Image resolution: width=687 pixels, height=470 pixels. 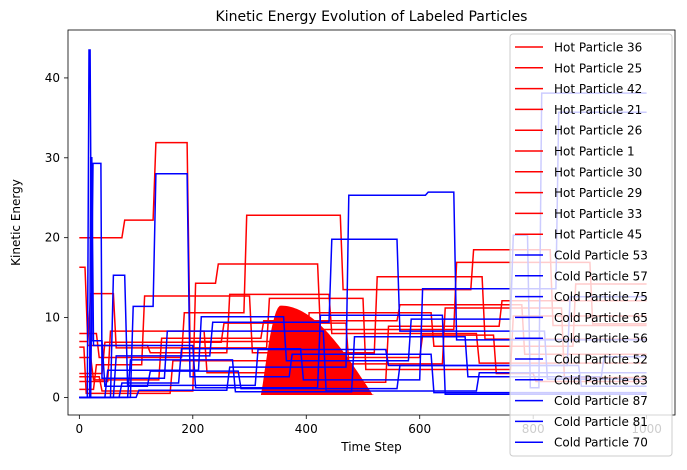 I want to click on legend-label: Hot Particle 45, so click(x=598, y=235).